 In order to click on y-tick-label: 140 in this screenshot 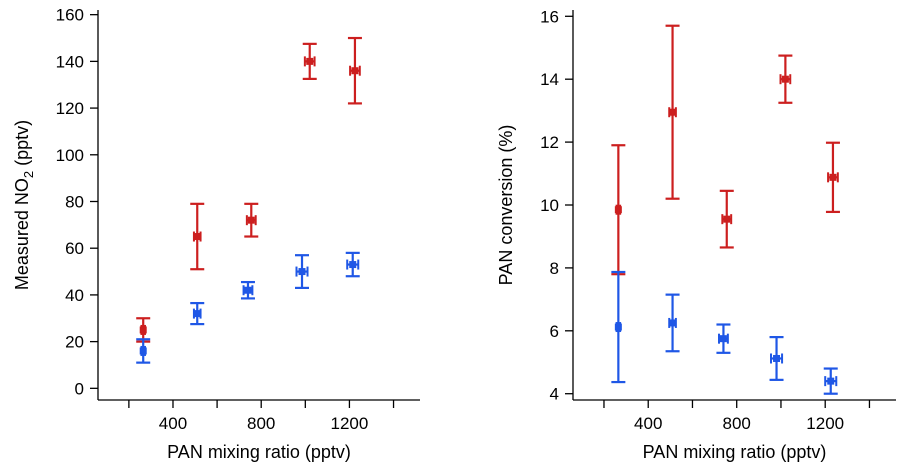, I will do `click(70, 61)`.